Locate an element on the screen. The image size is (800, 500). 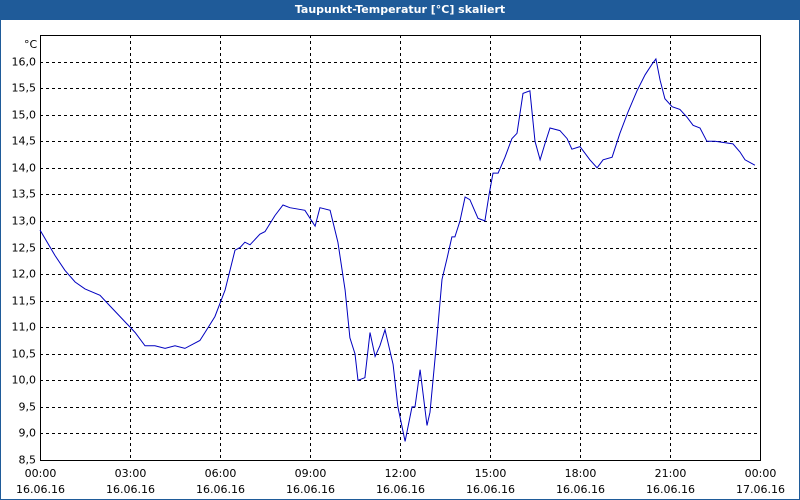
y-tick-label: 8,5 is located at coordinates (28, 460).